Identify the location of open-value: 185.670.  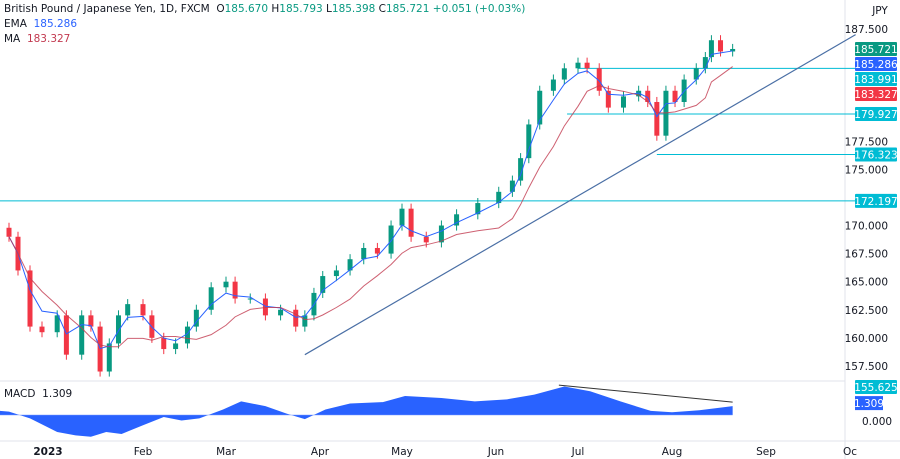
(246, 9).